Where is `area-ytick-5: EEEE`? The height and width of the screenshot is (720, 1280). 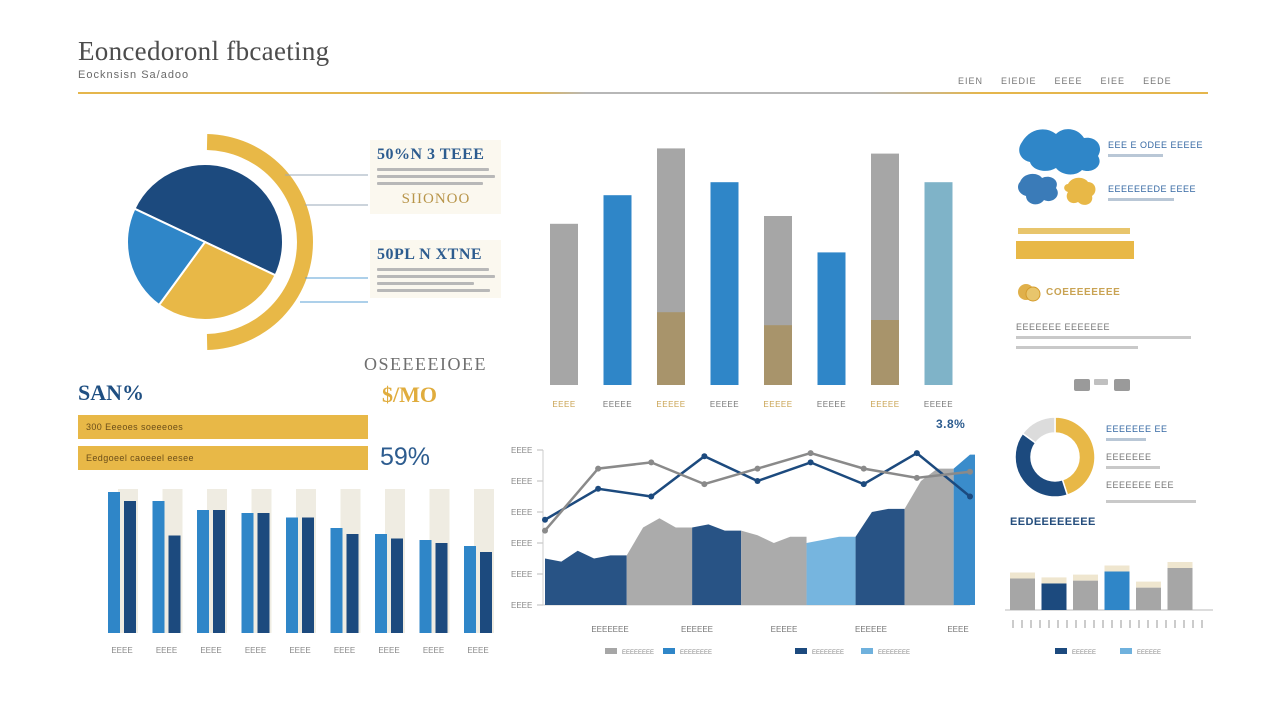 area-ytick-5: EEEE is located at coordinates (521, 481).